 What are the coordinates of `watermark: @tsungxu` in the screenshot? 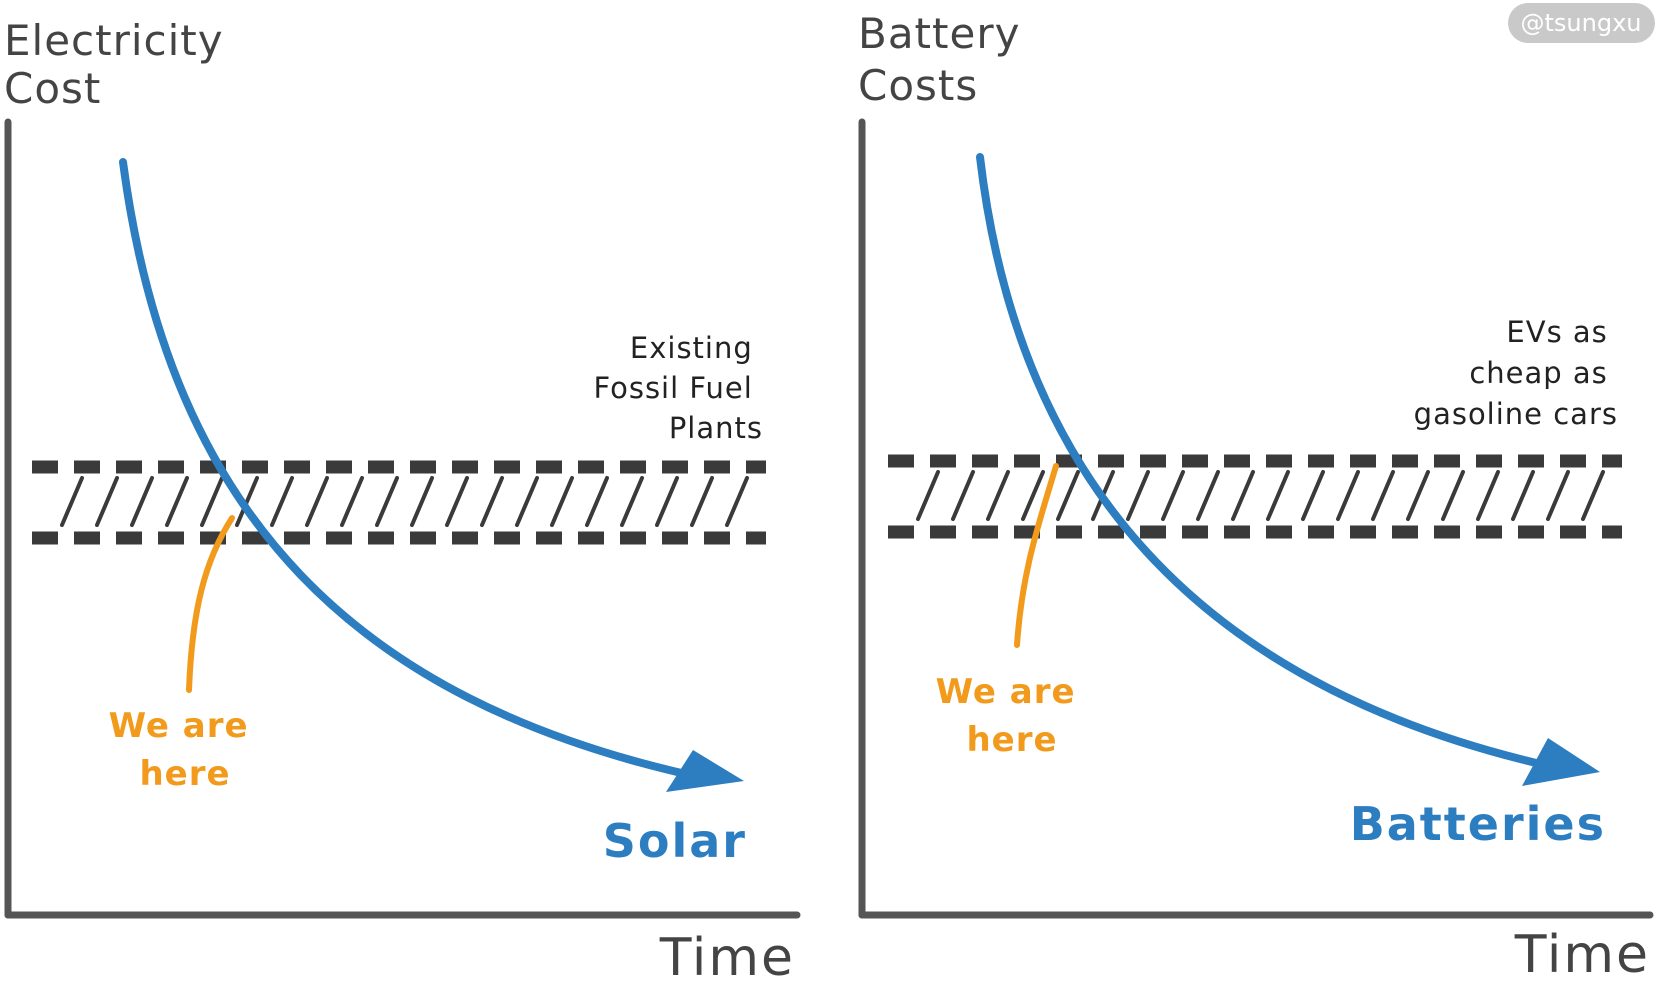 It's located at (1581, 23).